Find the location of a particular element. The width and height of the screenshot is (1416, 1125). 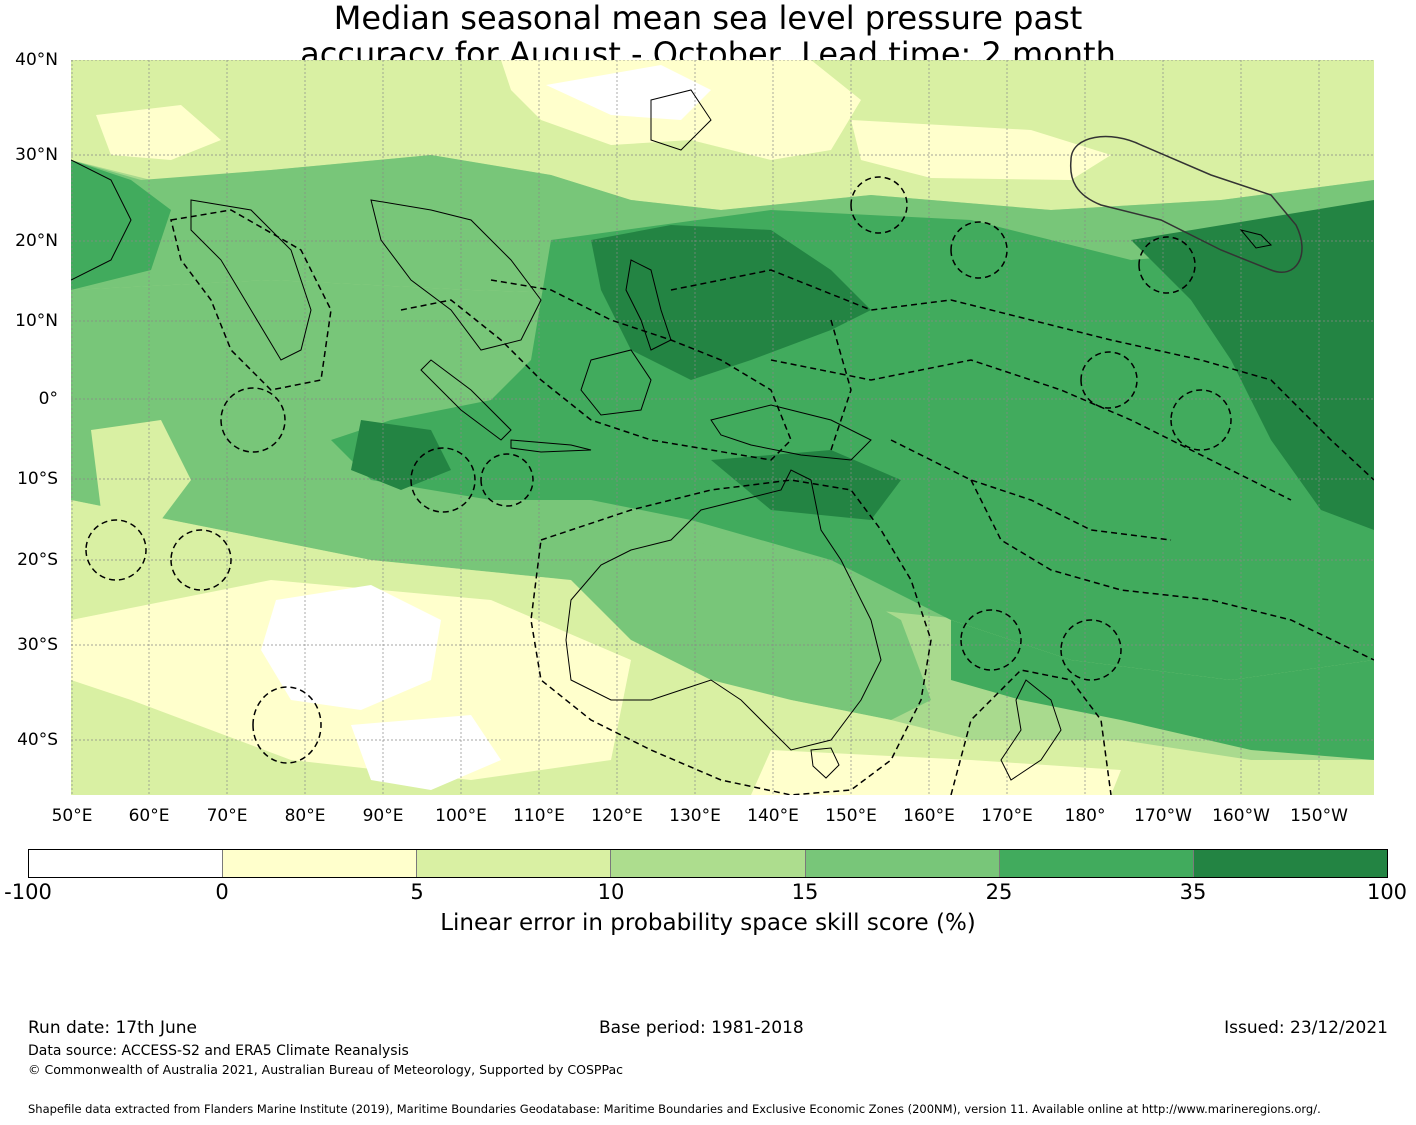

japan-coastline is located at coordinates (681, 120).